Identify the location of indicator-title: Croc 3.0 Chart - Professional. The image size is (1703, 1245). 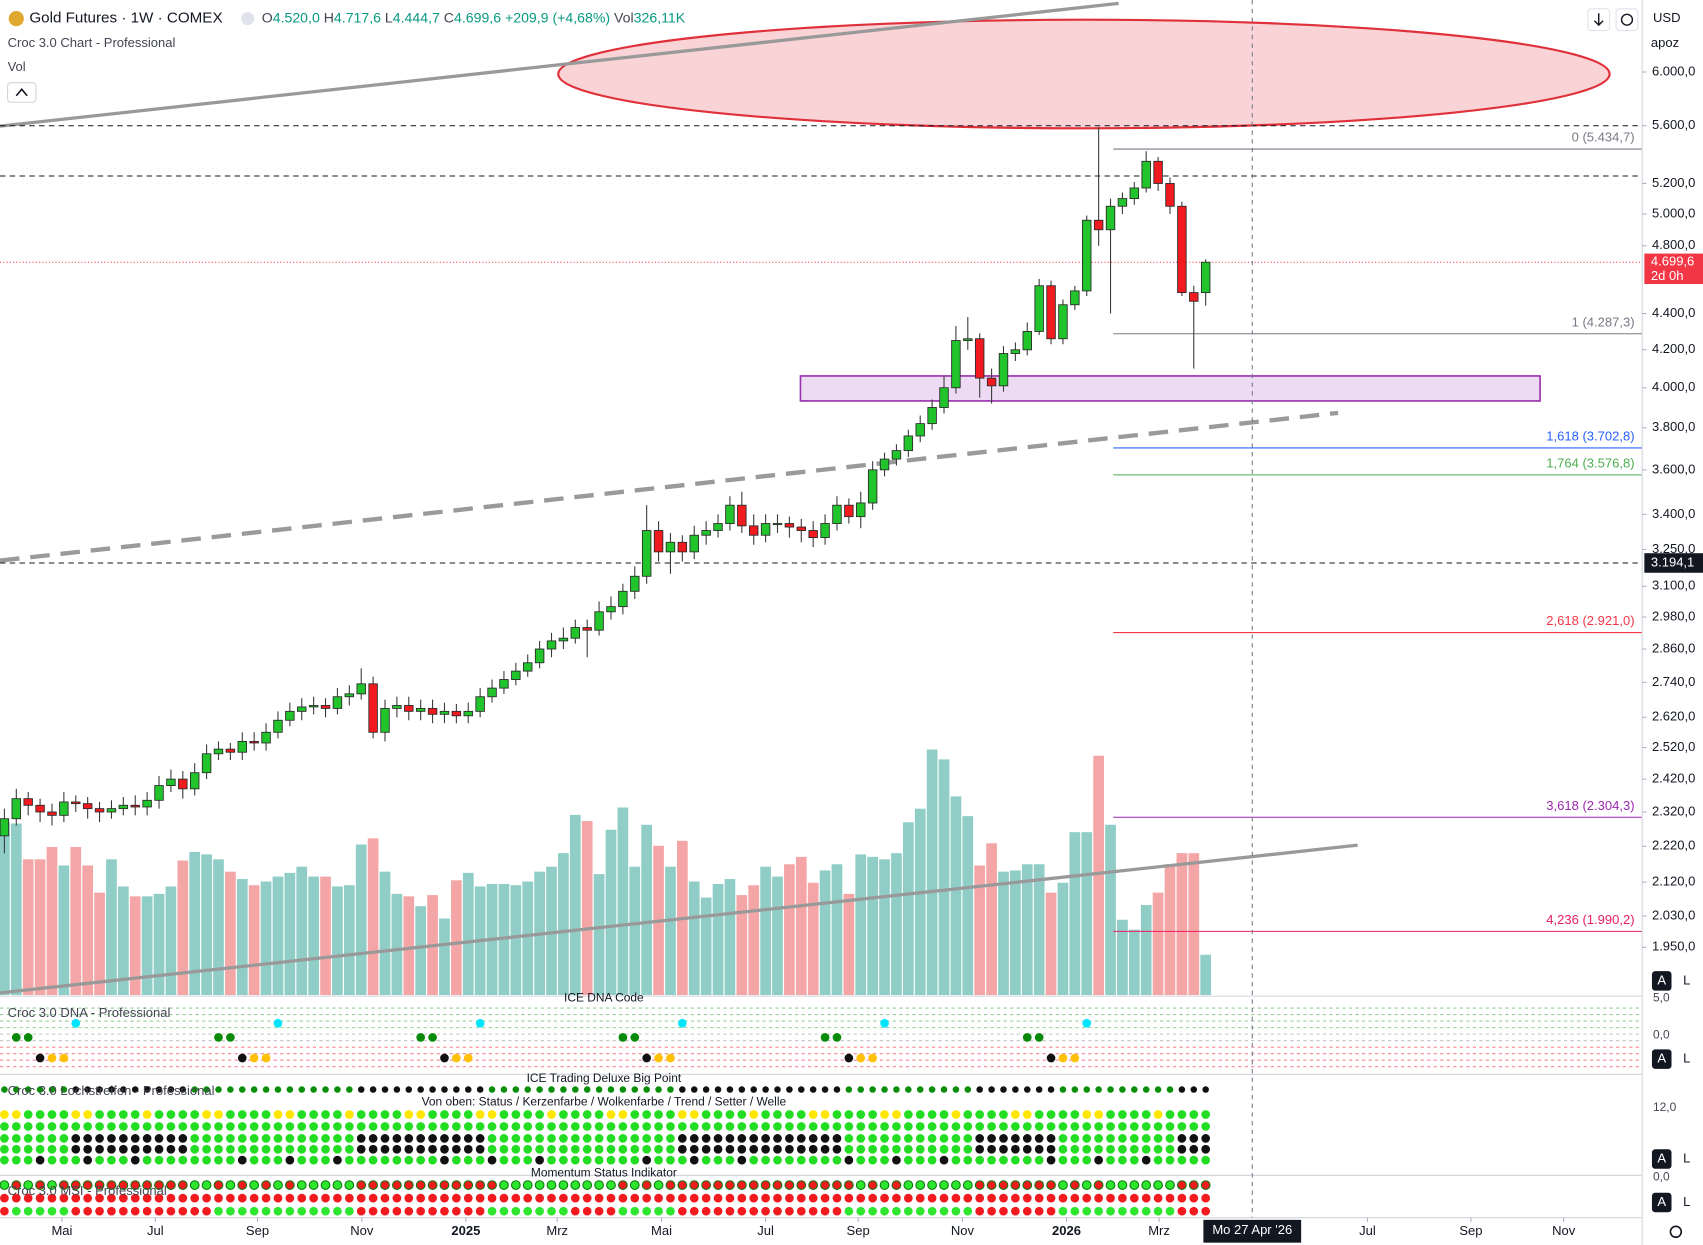
(92, 42).